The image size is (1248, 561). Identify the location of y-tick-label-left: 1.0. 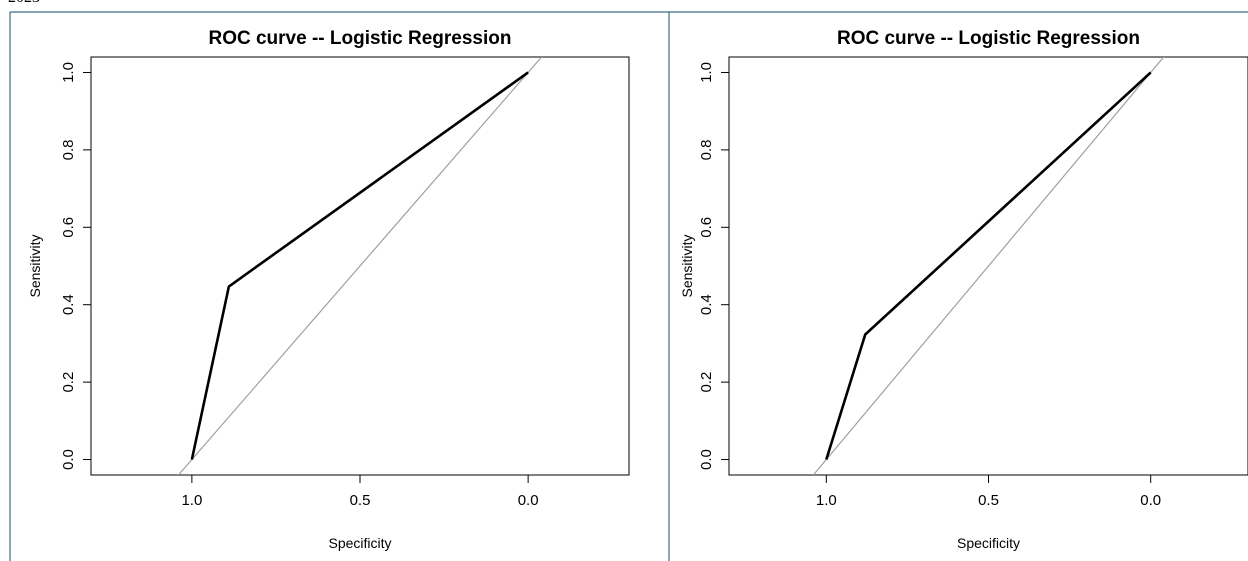
(68, 72).